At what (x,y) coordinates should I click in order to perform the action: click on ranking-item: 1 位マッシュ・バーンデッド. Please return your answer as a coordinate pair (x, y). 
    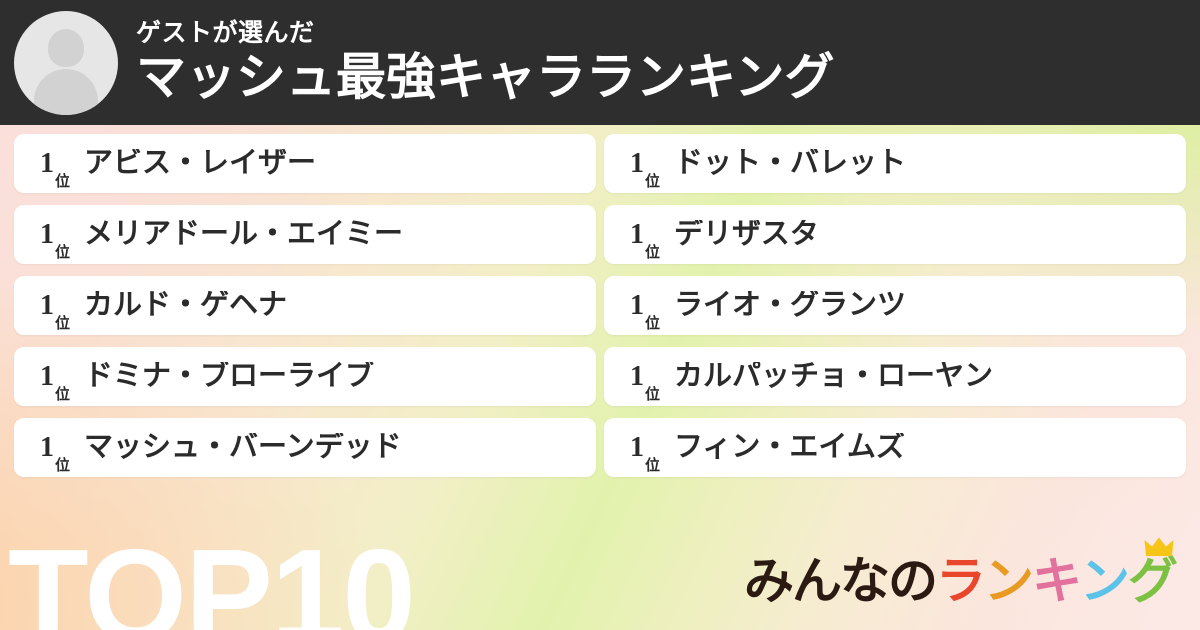
    Looking at the image, I should click on (305, 447).